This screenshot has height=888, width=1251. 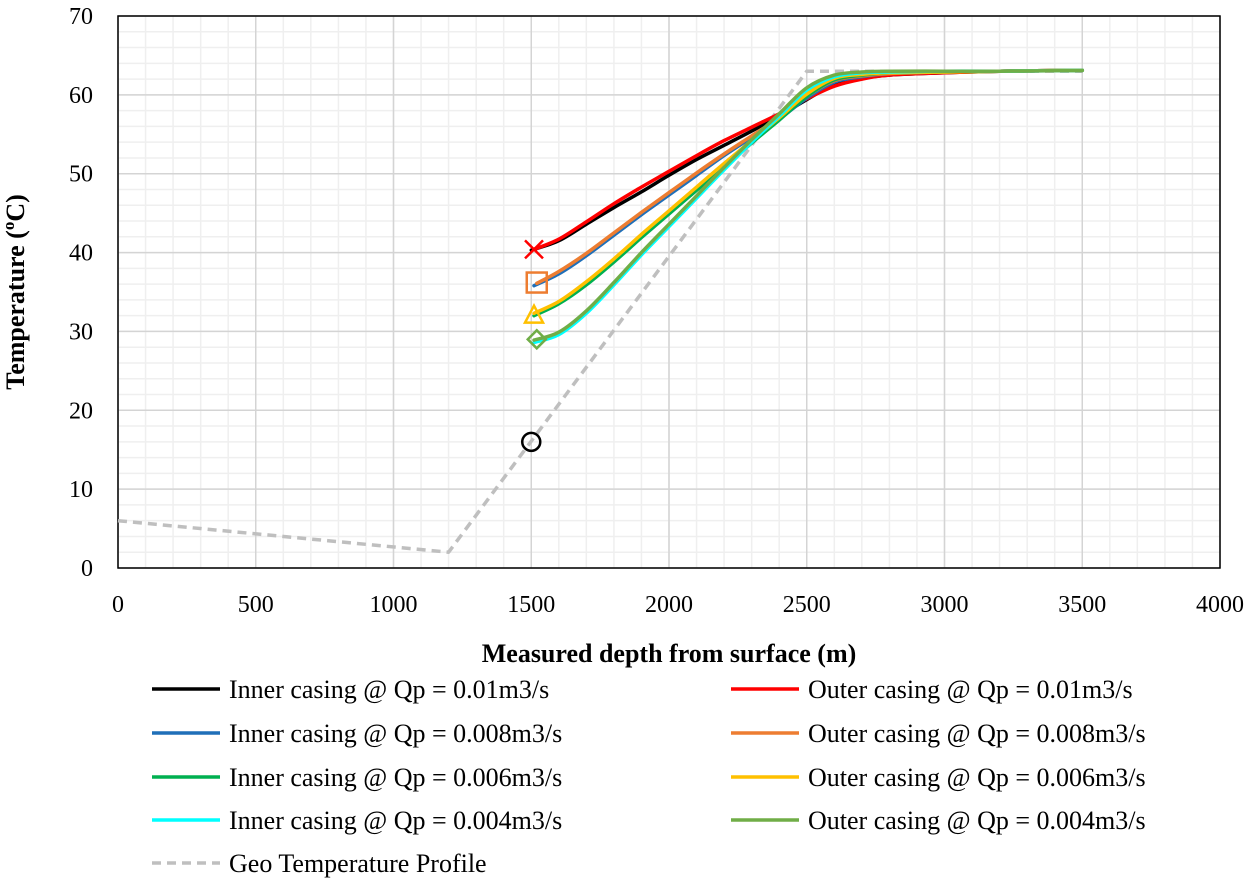 What do you see at coordinates (531, 442) in the screenshot?
I see `marker-circle` at bounding box center [531, 442].